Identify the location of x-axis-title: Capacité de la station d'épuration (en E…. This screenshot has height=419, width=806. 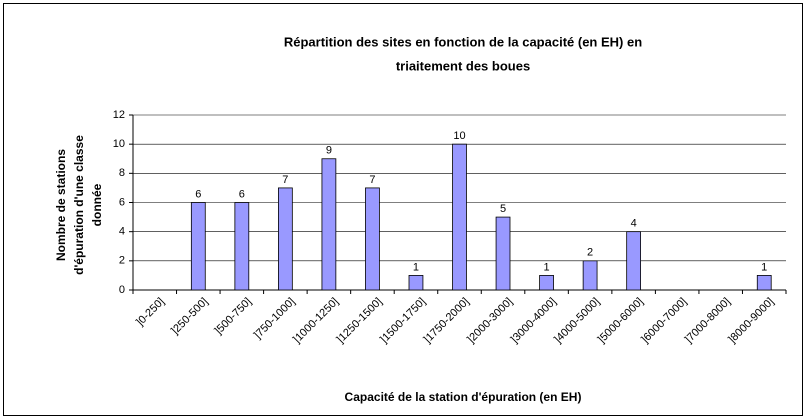
(463, 397).